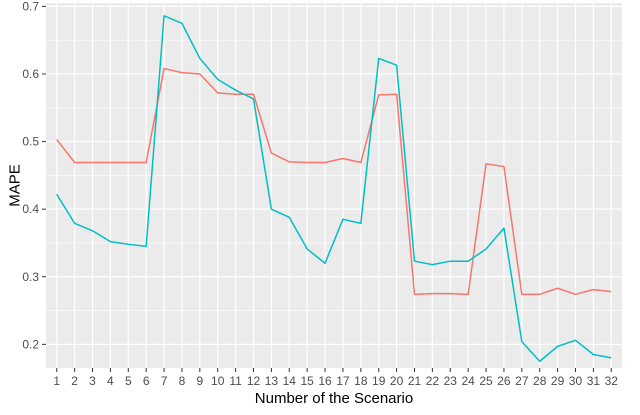  I want to click on x-tick-label: 24, so click(468, 381).